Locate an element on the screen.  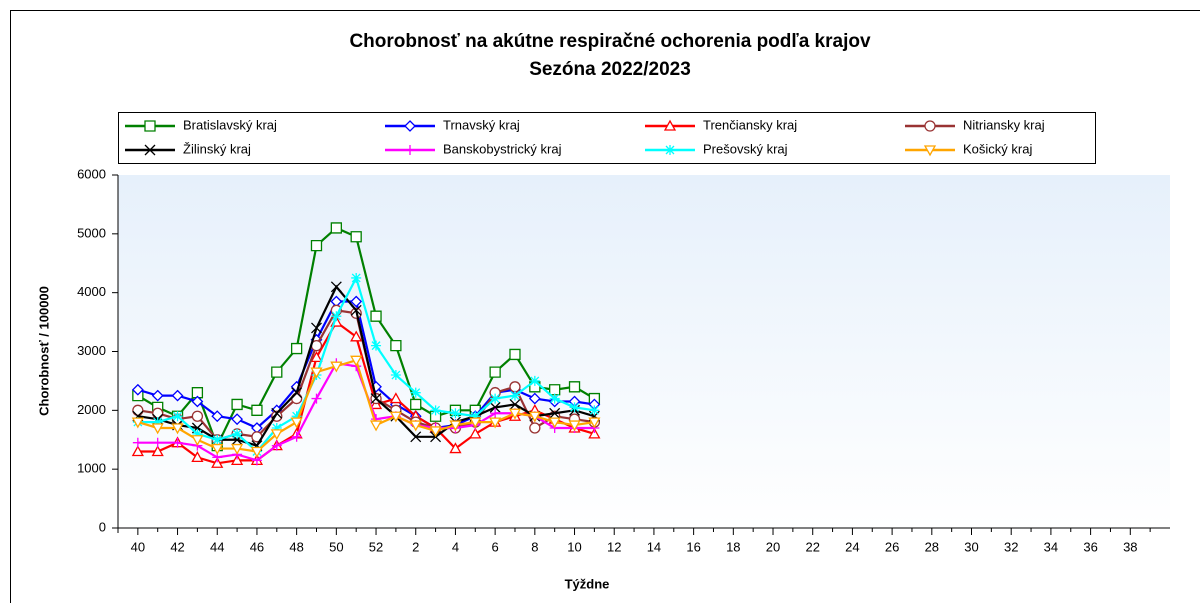
legend-label: Banskobystrický kraj is located at coordinates (502, 148).